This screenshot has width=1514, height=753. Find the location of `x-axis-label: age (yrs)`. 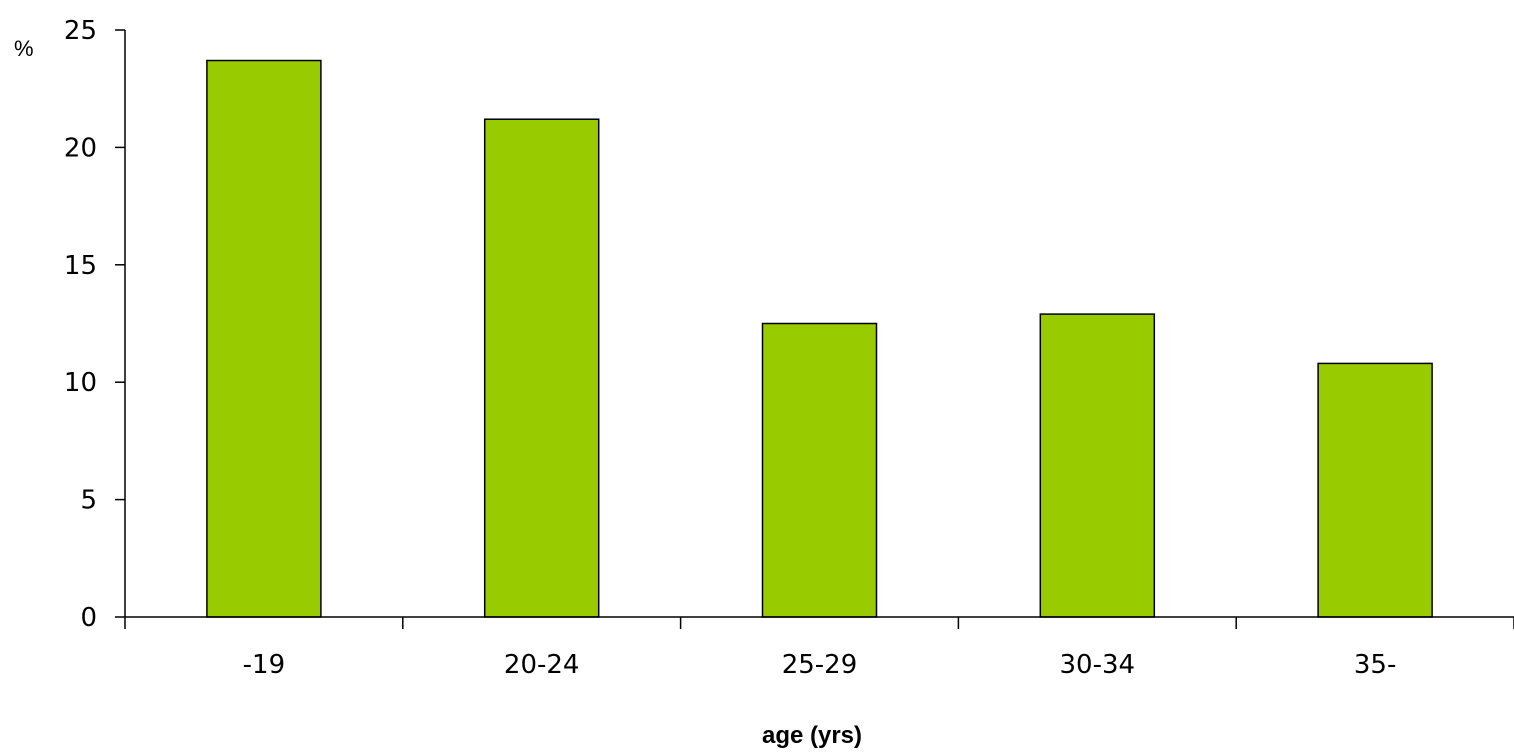

x-axis-label: age (yrs) is located at coordinates (812, 735).